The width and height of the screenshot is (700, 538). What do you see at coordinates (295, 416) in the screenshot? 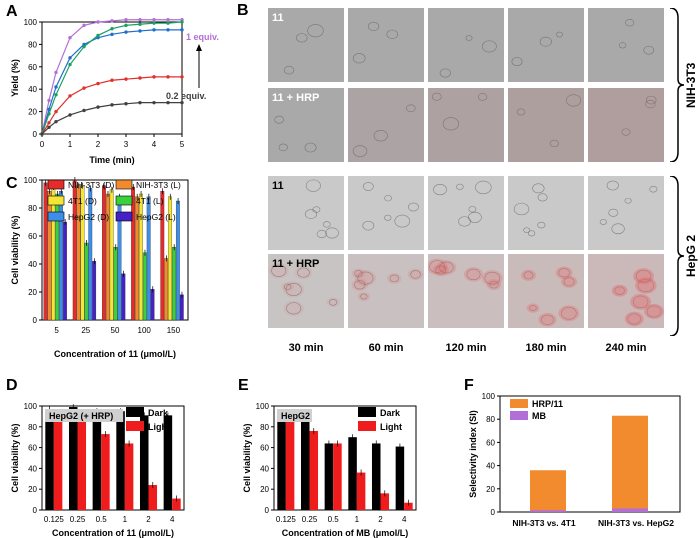
I see `tag-label: HepG2` at bounding box center [295, 416].